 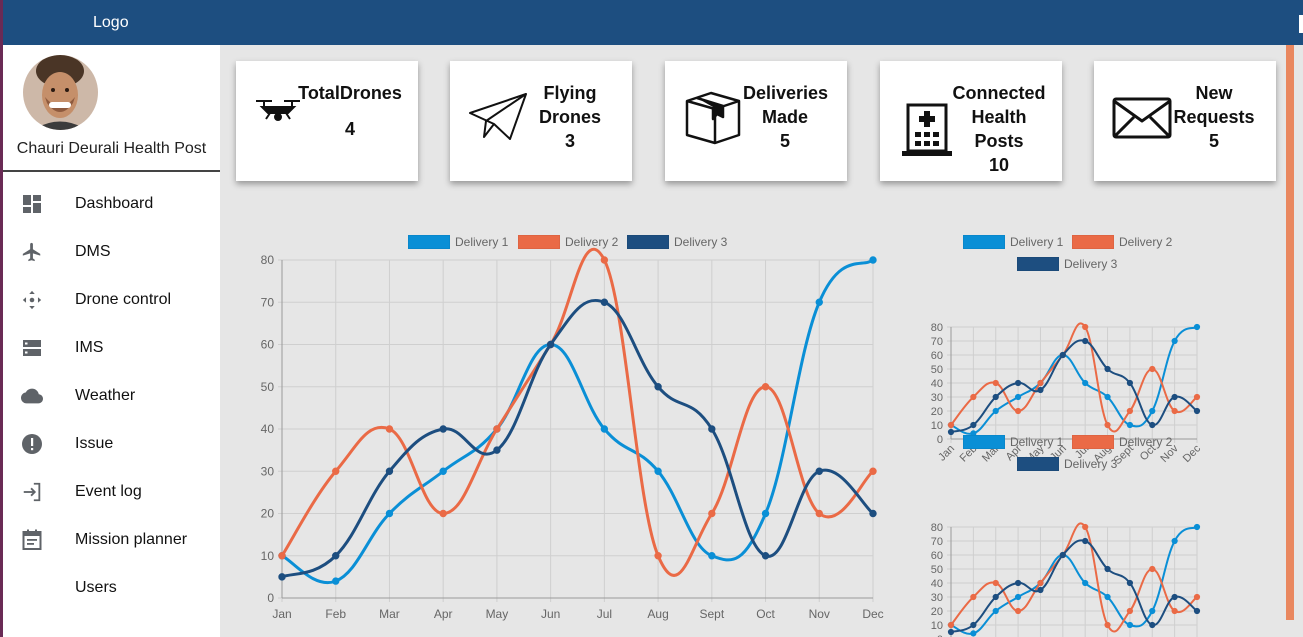 What do you see at coordinates (111, 444) in the screenshot?
I see `sidebar-item-issue: Issue` at bounding box center [111, 444].